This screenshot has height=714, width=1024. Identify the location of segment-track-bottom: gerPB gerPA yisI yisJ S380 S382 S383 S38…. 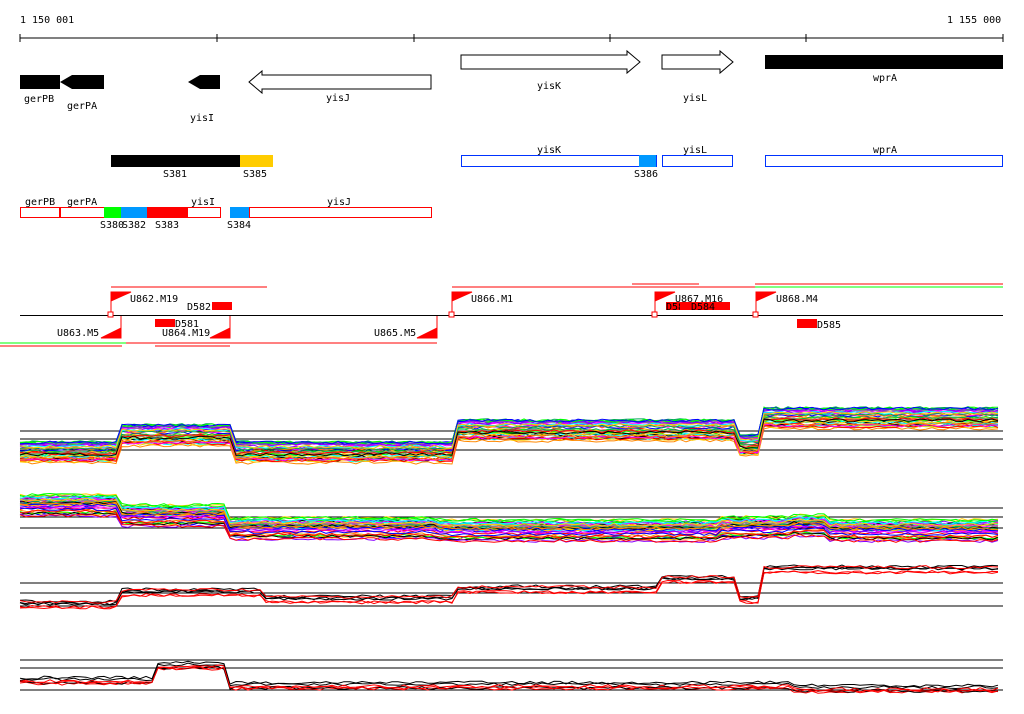
(226, 214).